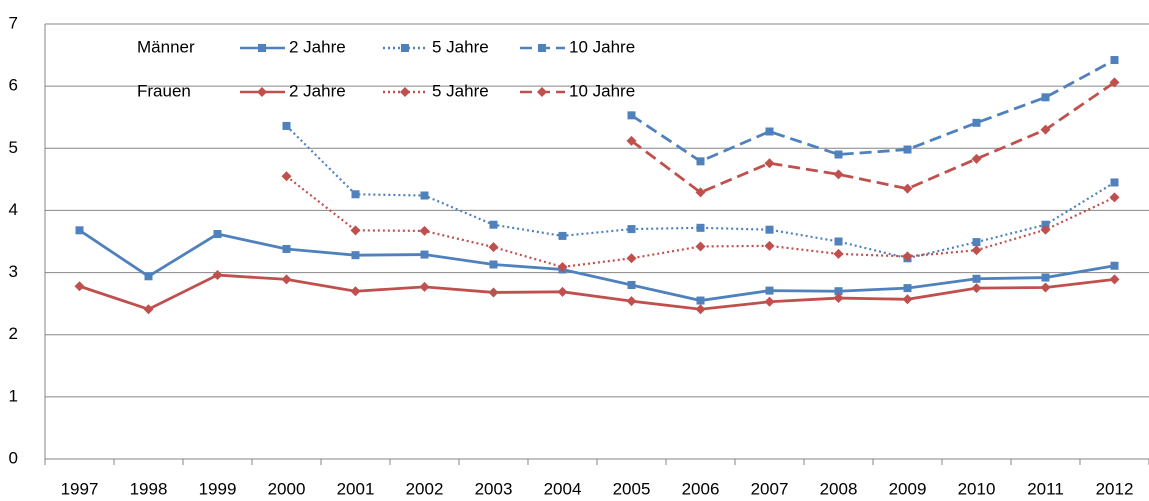 Image resolution: width=1149 pixels, height=501 pixels. What do you see at coordinates (425, 488) in the screenshot?
I see `x-tick-label: 2002` at bounding box center [425, 488].